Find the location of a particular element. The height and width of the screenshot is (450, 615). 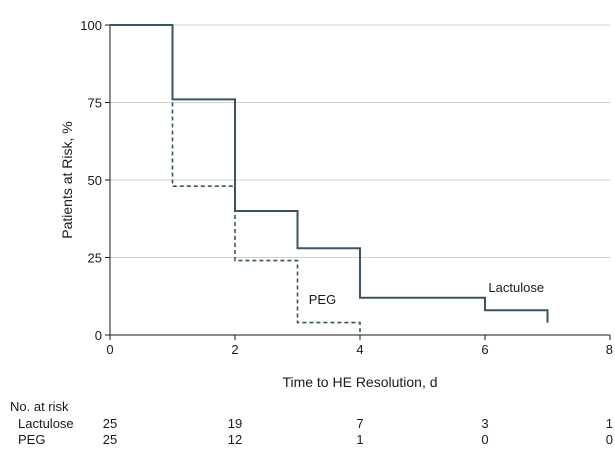

x-tick-label: 4 is located at coordinates (359, 349).